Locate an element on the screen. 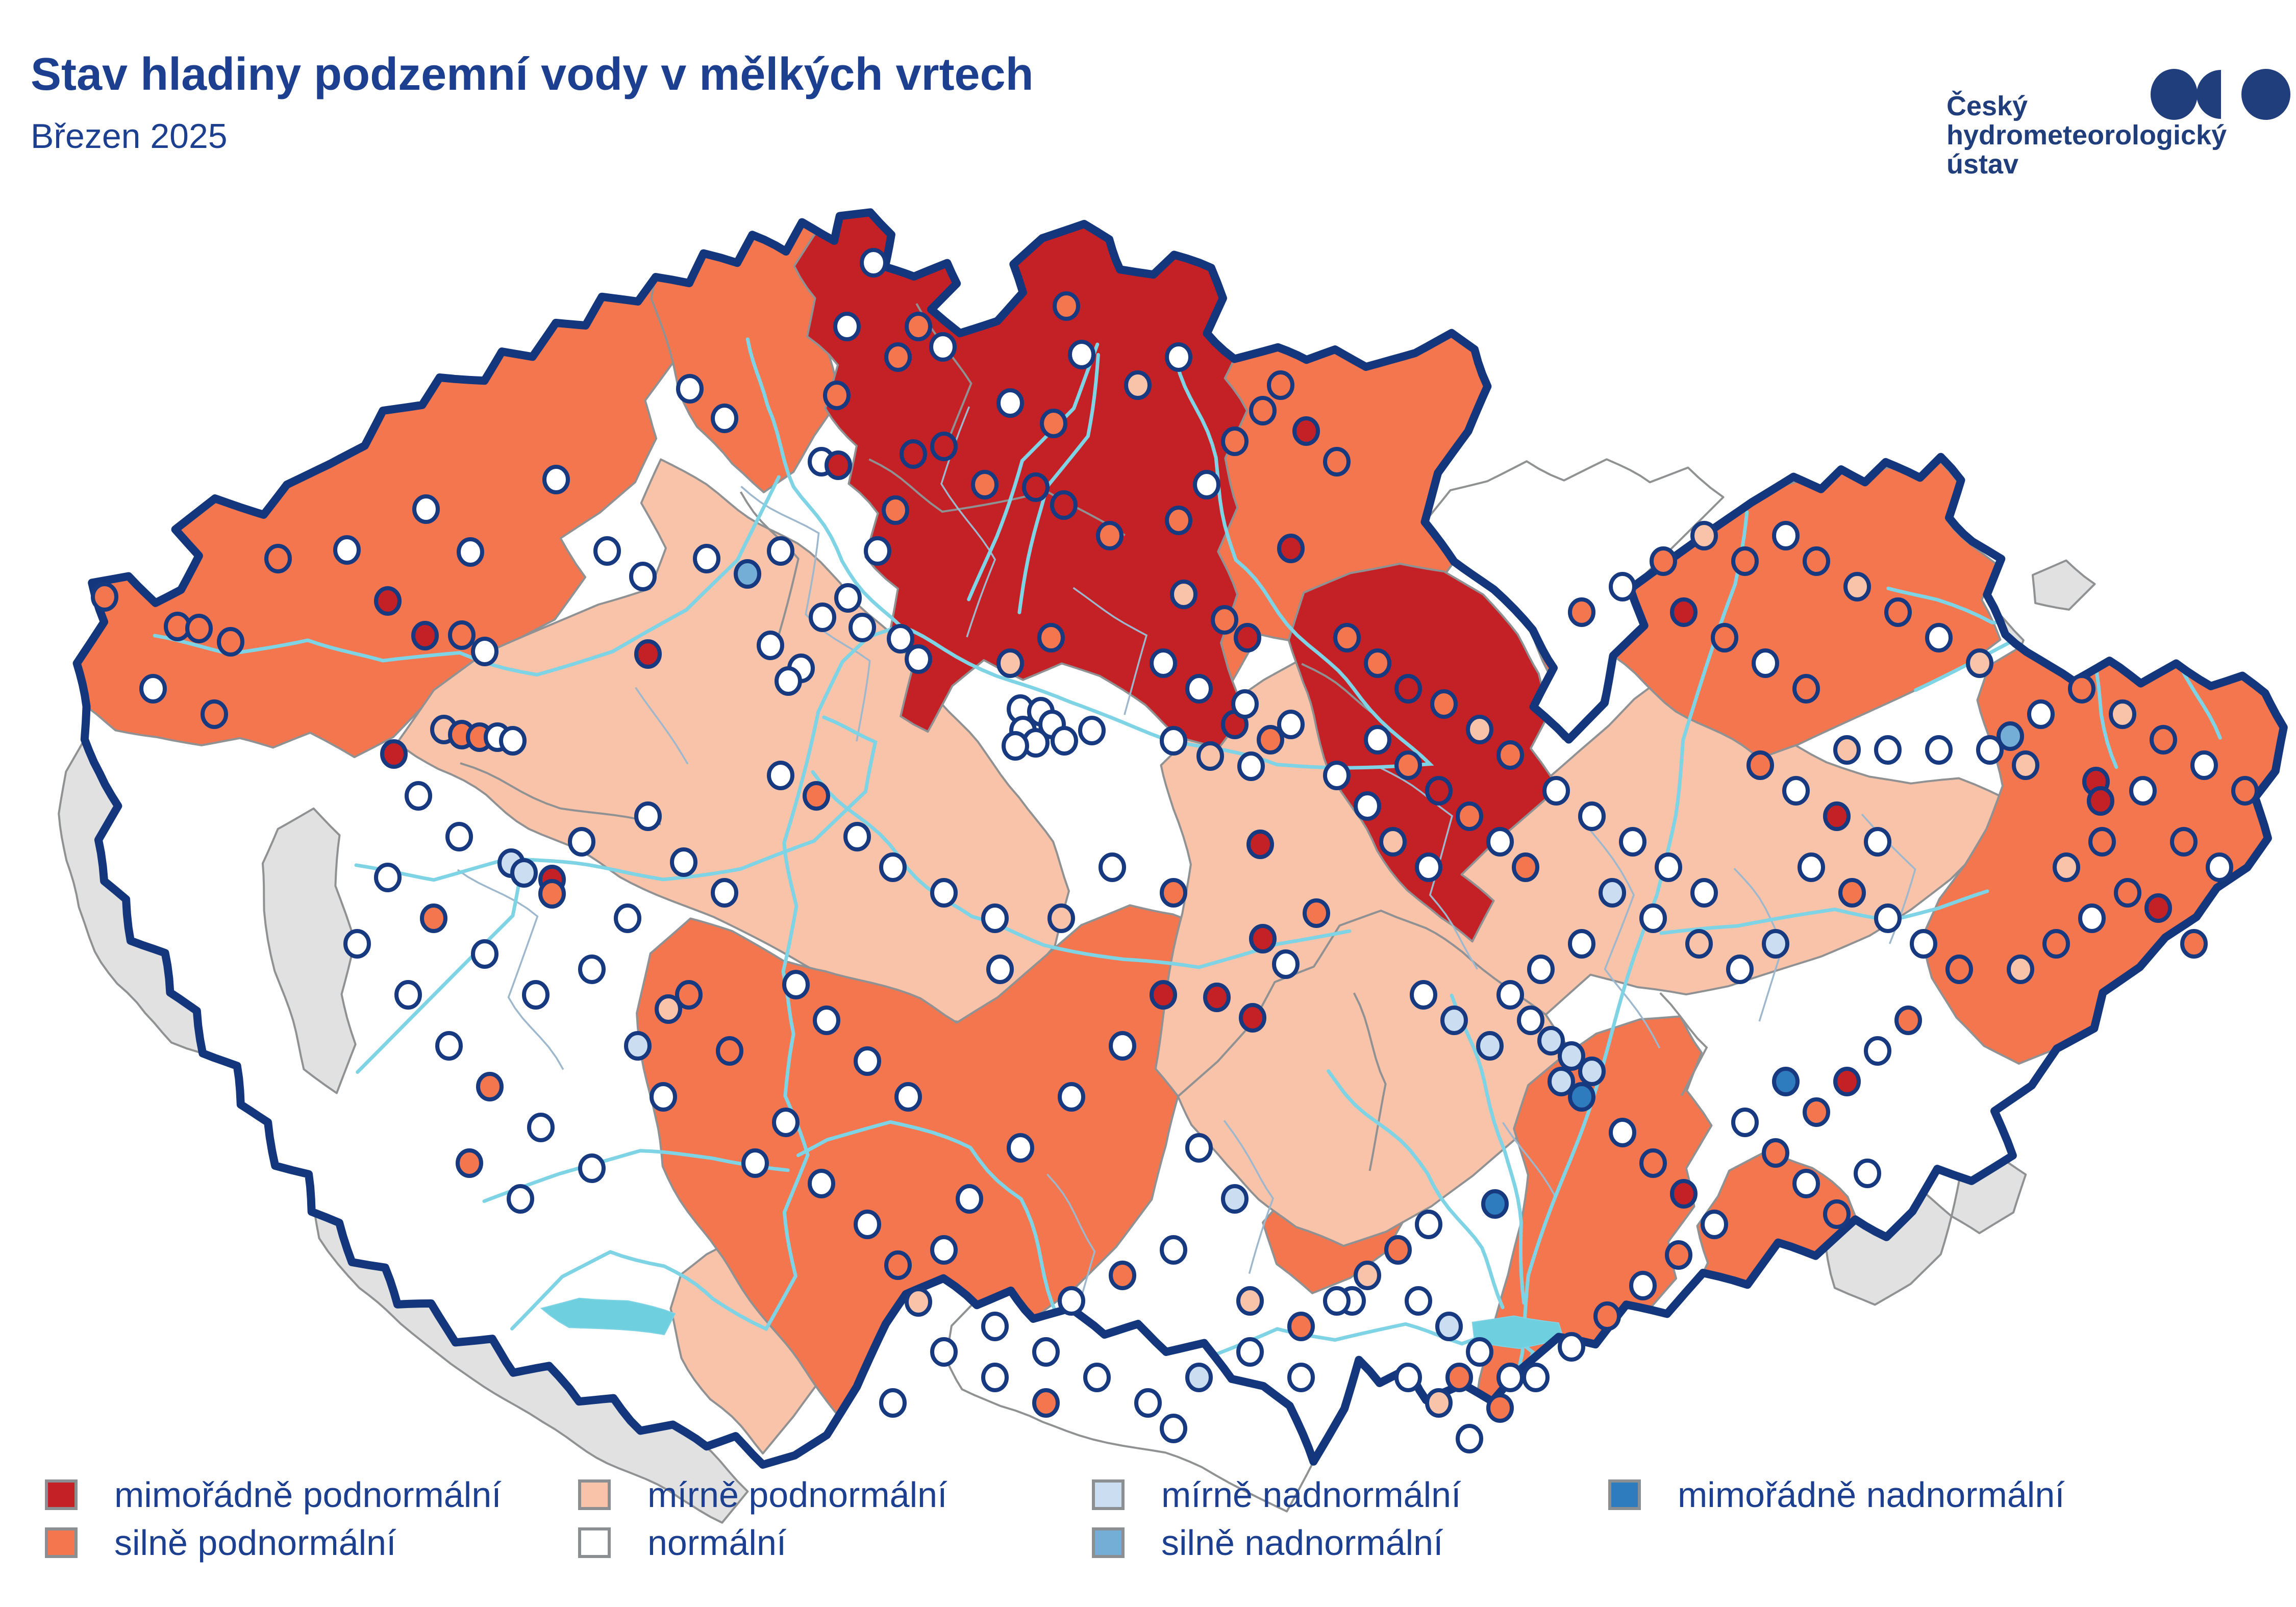 This screenshot has width=2296, height=1607. chmu-logo-icon is located at coordinates (2221, 95).